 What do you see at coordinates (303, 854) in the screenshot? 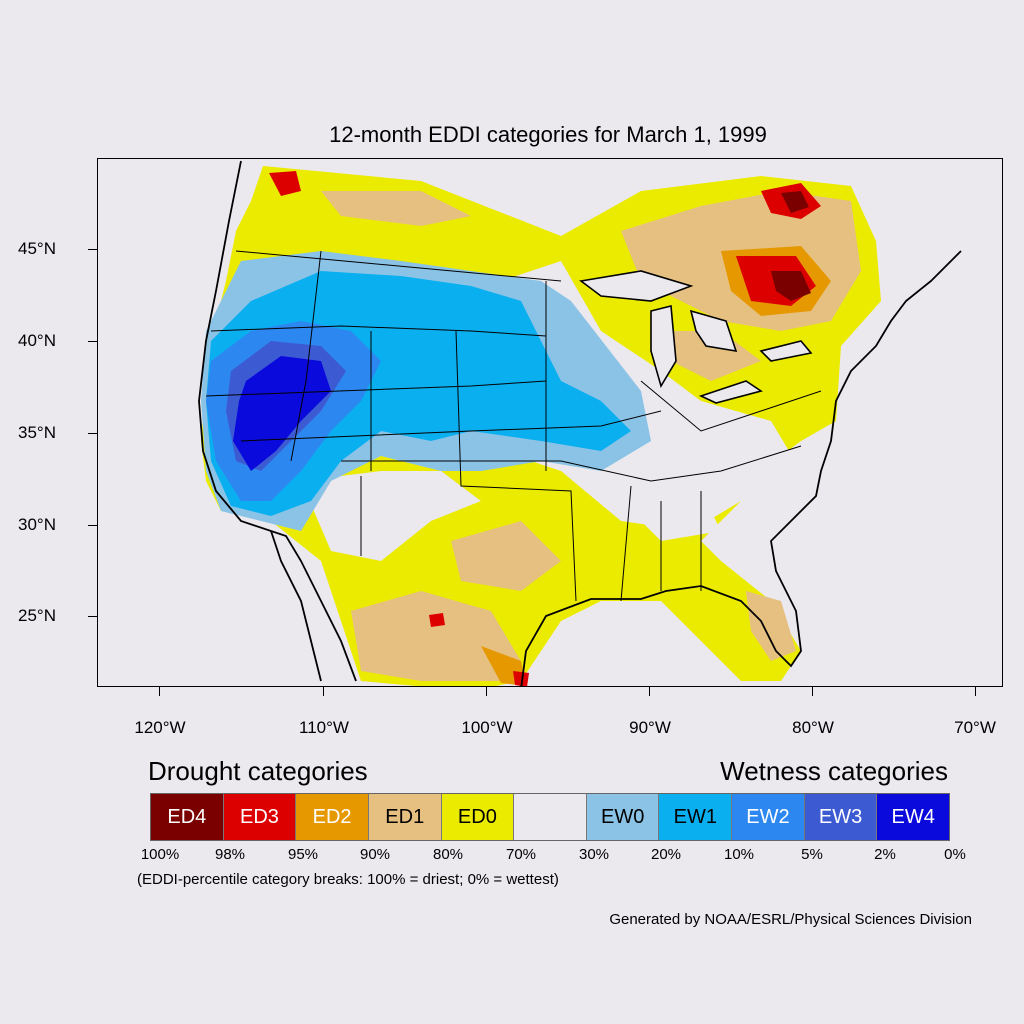
I see `percentile-break: 95%` at bounding box center [303, 854].